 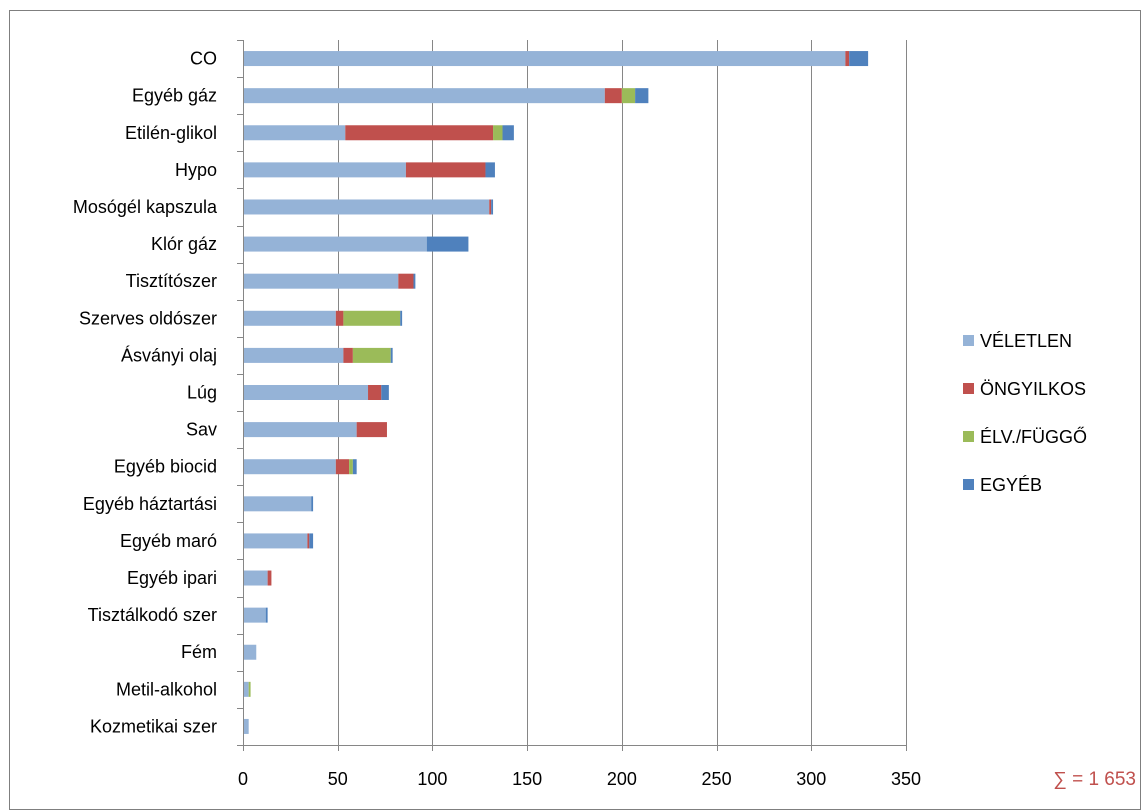 I want to click on y-category-label: Etilén-glikol, so click(x=171, y=133).